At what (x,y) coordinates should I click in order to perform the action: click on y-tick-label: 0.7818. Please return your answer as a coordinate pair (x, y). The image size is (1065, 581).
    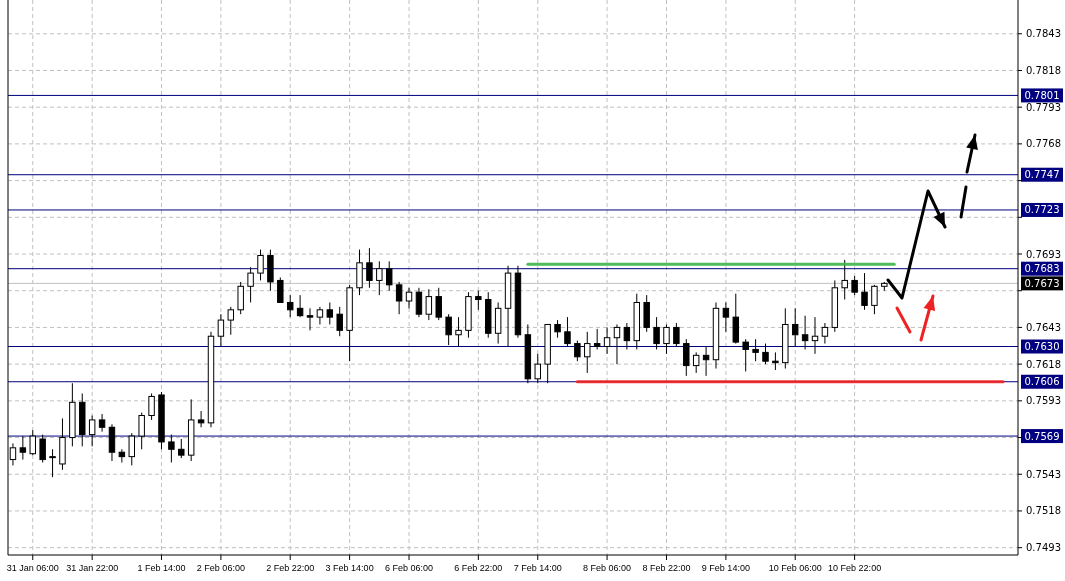
    Looking at the image, I should click on (1043, 70).